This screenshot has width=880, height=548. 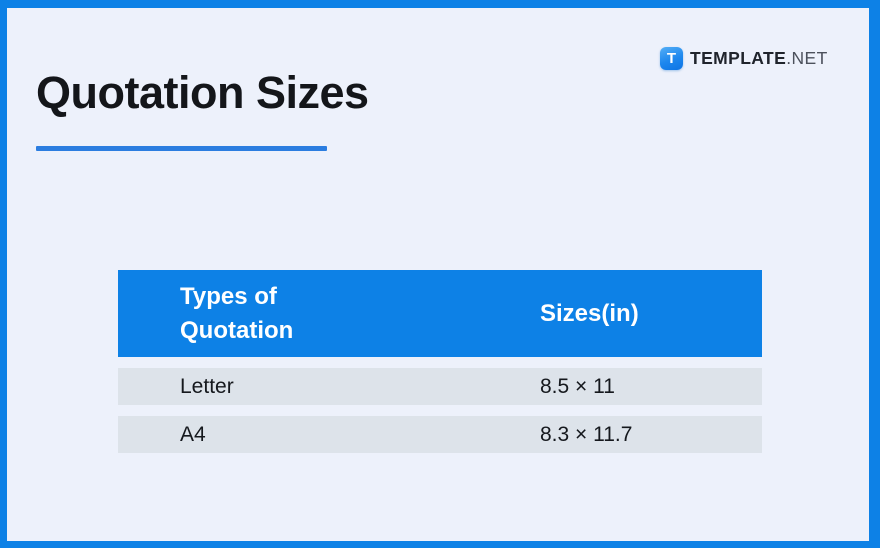 I want to click on brand-name-bold: TEMPLATE, so click(x=738, y=57).